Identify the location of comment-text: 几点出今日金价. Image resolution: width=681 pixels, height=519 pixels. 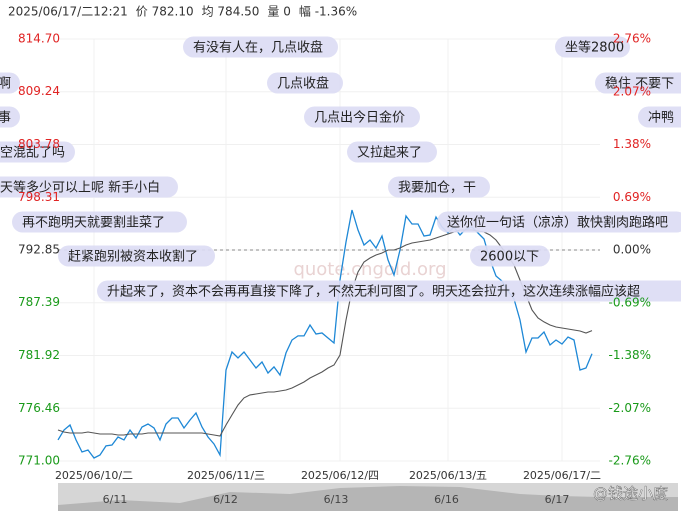
(359, 118).